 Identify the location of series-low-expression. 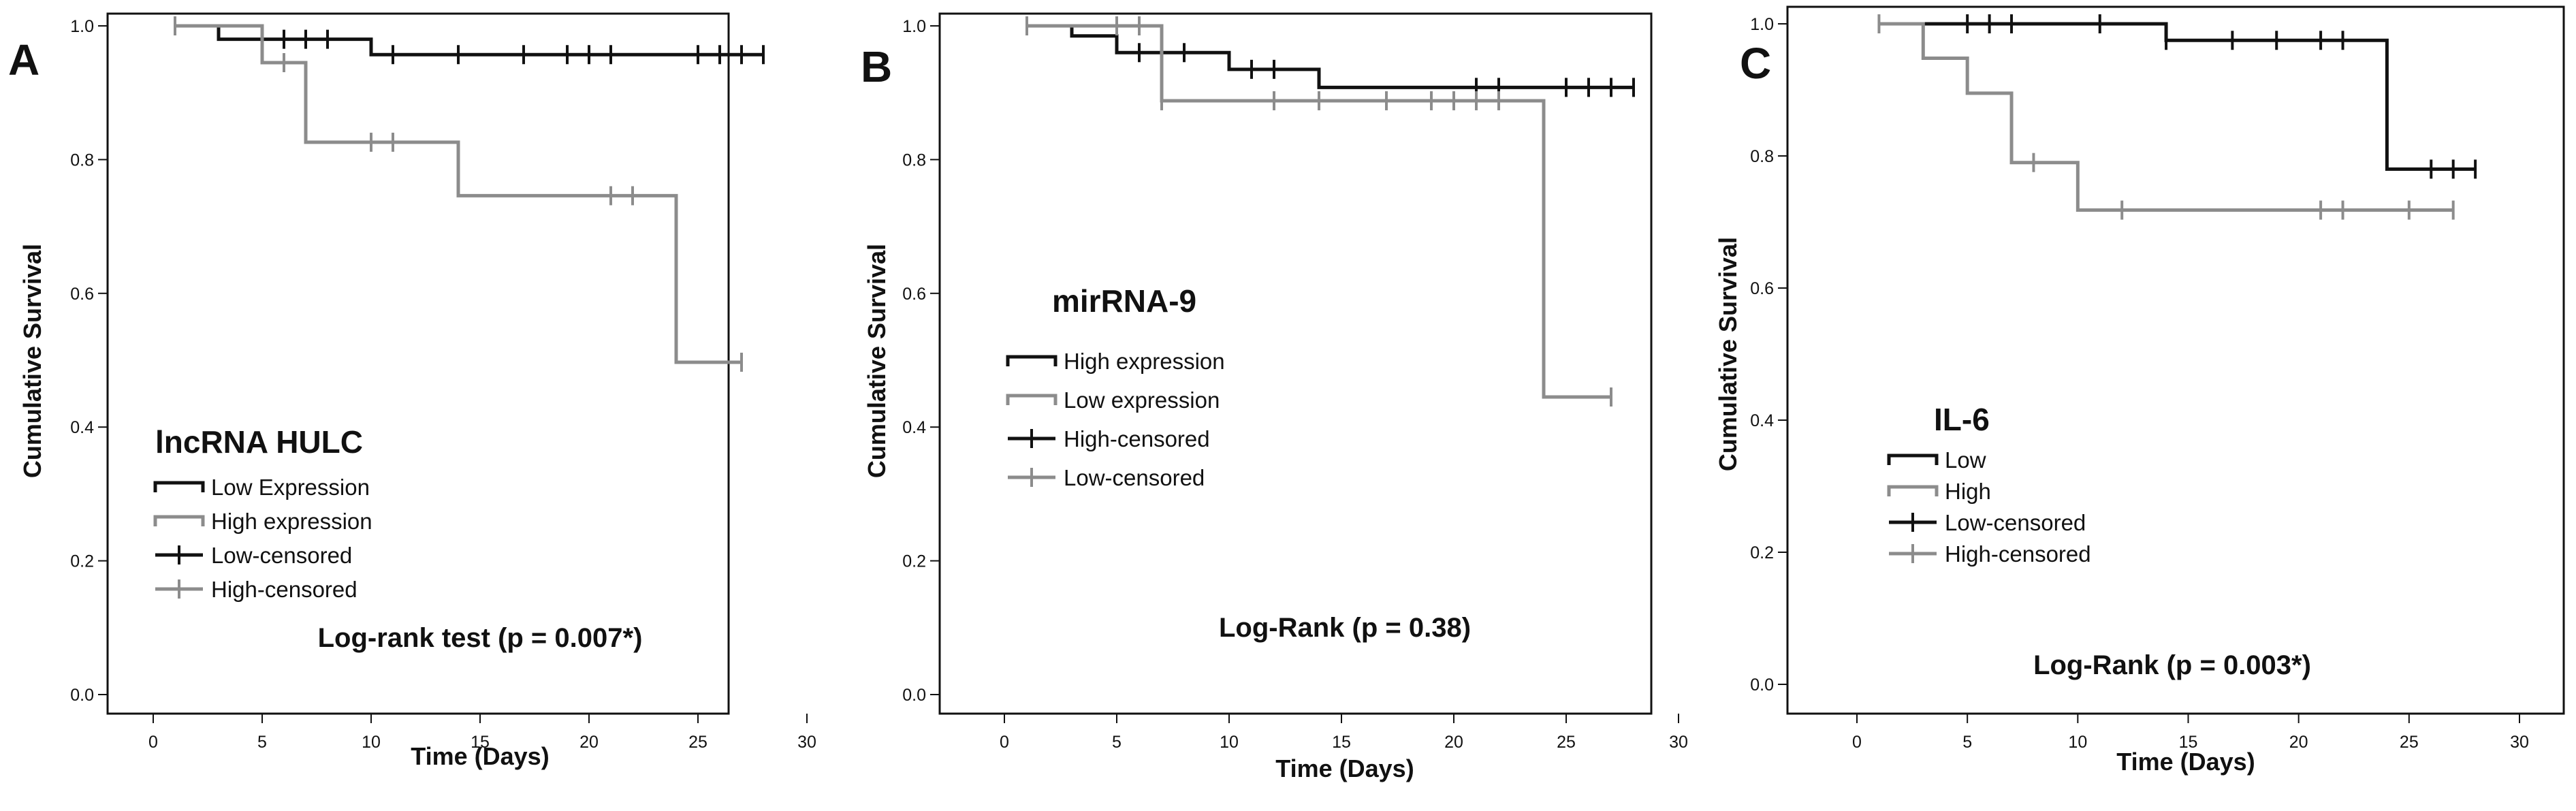
(1318, 211).